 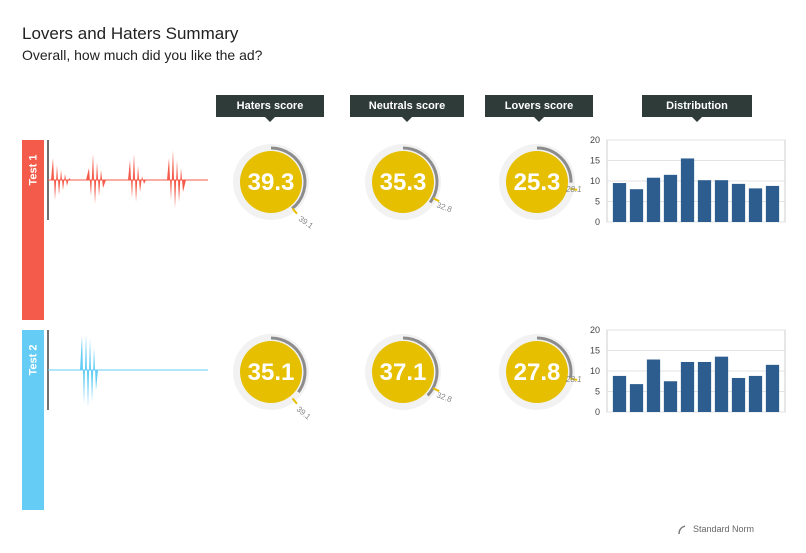 I want to click on legend-label: Standard Norm, so click(x=724, y=529).